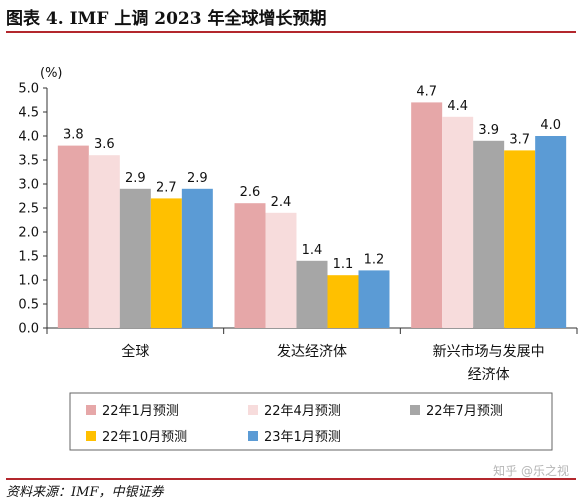  Describe the element at coordinates (250, 192) in the screenshot. I see `data-label: 2.6` at that location.